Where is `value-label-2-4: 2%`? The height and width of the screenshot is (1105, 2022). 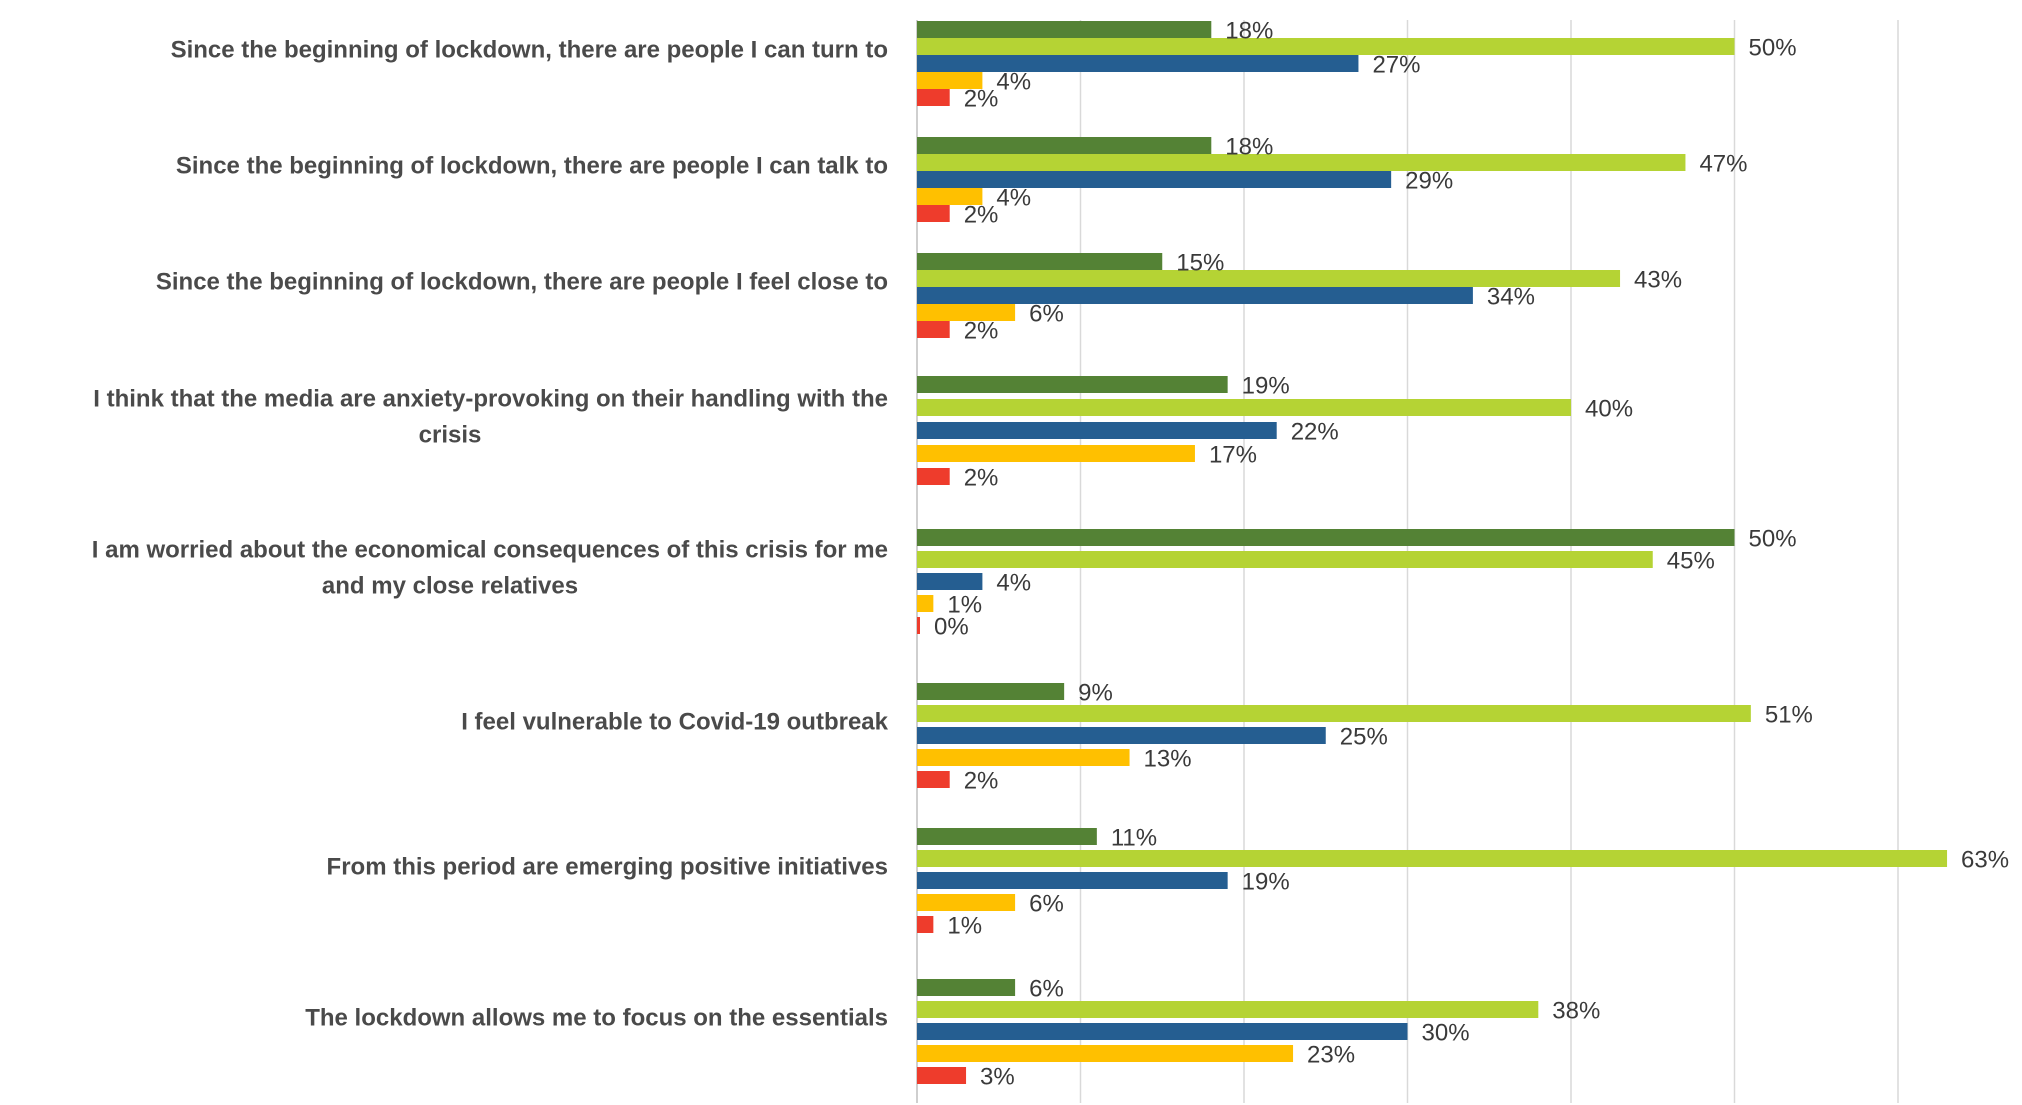 value-label-2-4: 2% is located at coordinates (981, 331).